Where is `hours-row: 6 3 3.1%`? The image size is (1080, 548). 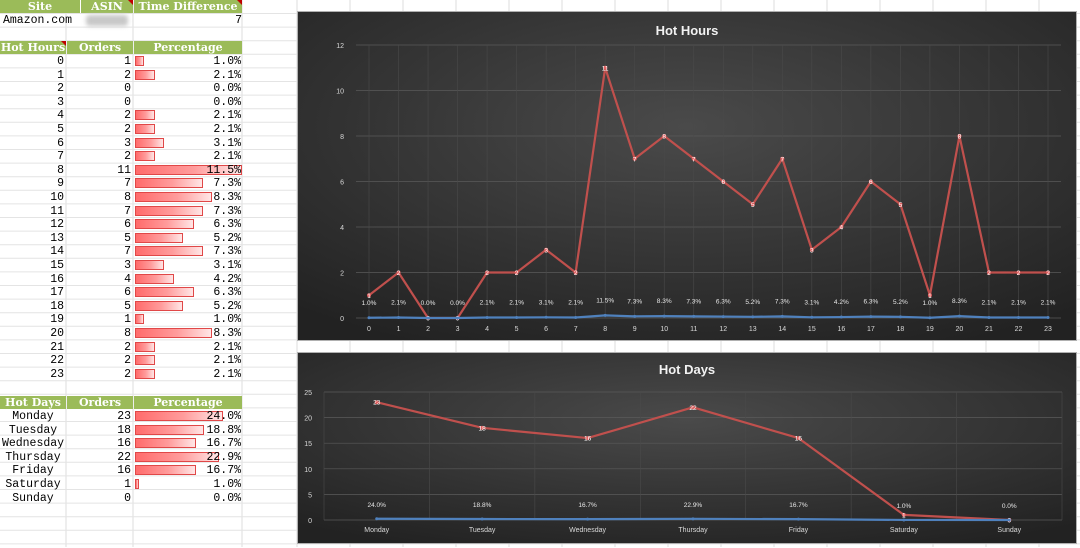
hours-row: 6 3 3.1% is located at coordinates (121, 143).